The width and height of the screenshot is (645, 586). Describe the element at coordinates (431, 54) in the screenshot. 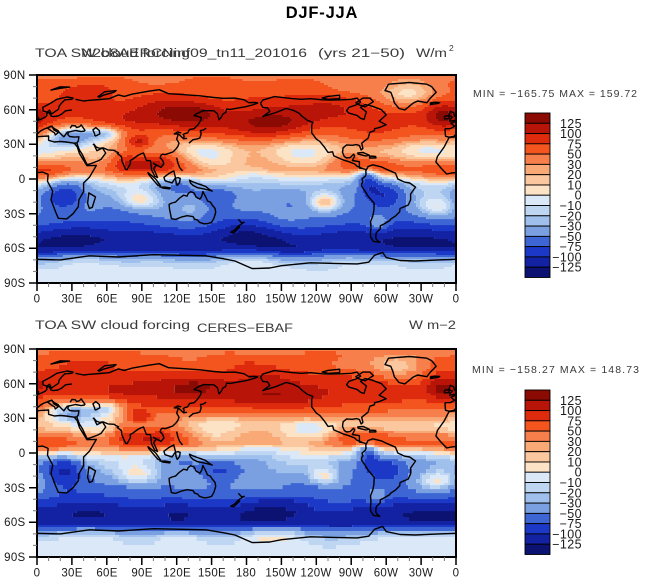

I see `svg-text: W/m` at that location.